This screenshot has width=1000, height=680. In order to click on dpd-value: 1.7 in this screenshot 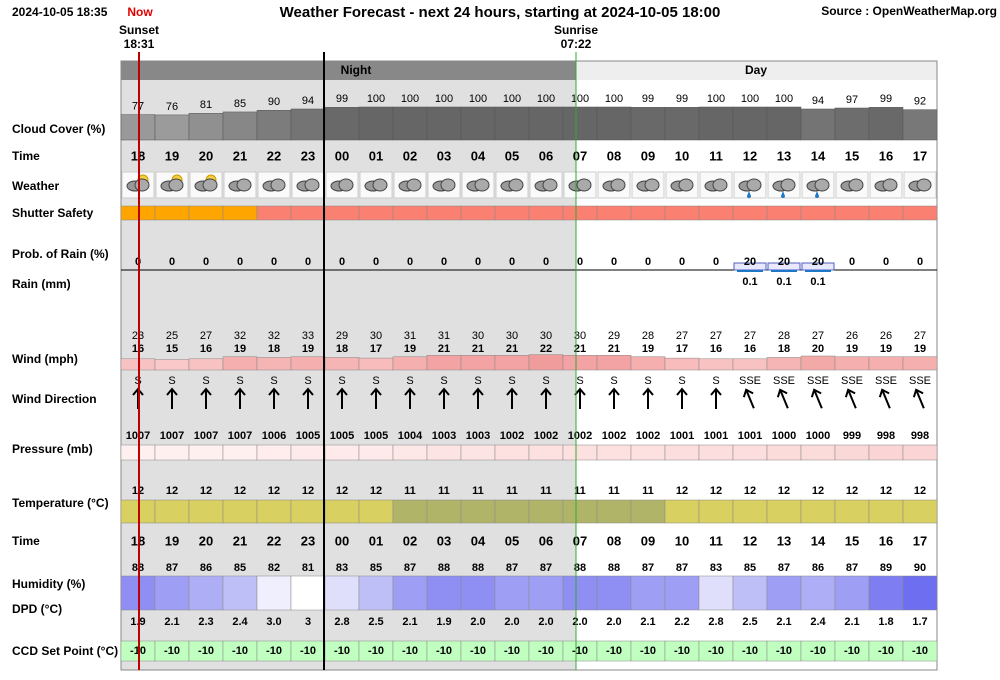, I will do `click(919, 622)`.